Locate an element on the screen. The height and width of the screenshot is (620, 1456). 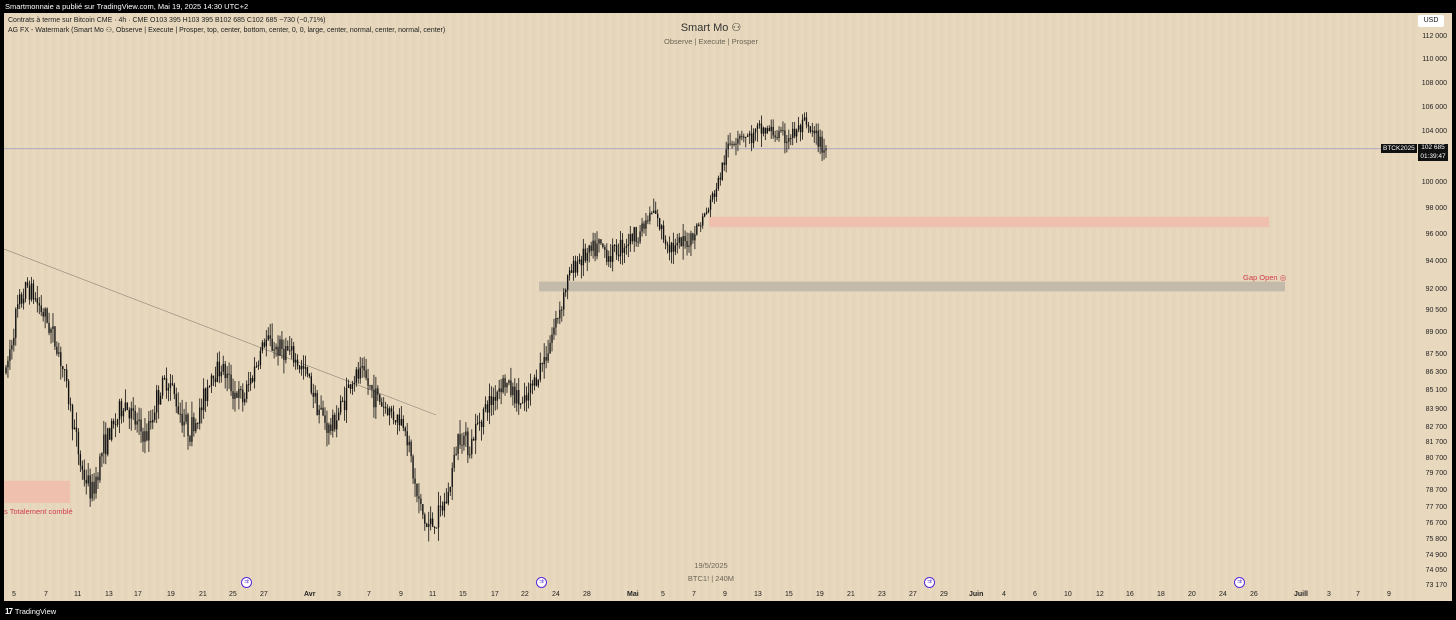
gap-open-label: Gap Open is located at coordinates (1260, 277).